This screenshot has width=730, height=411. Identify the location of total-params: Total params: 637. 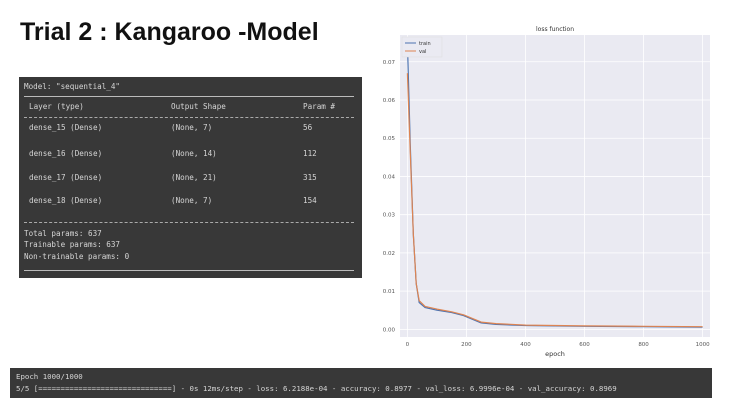
(63, 233).